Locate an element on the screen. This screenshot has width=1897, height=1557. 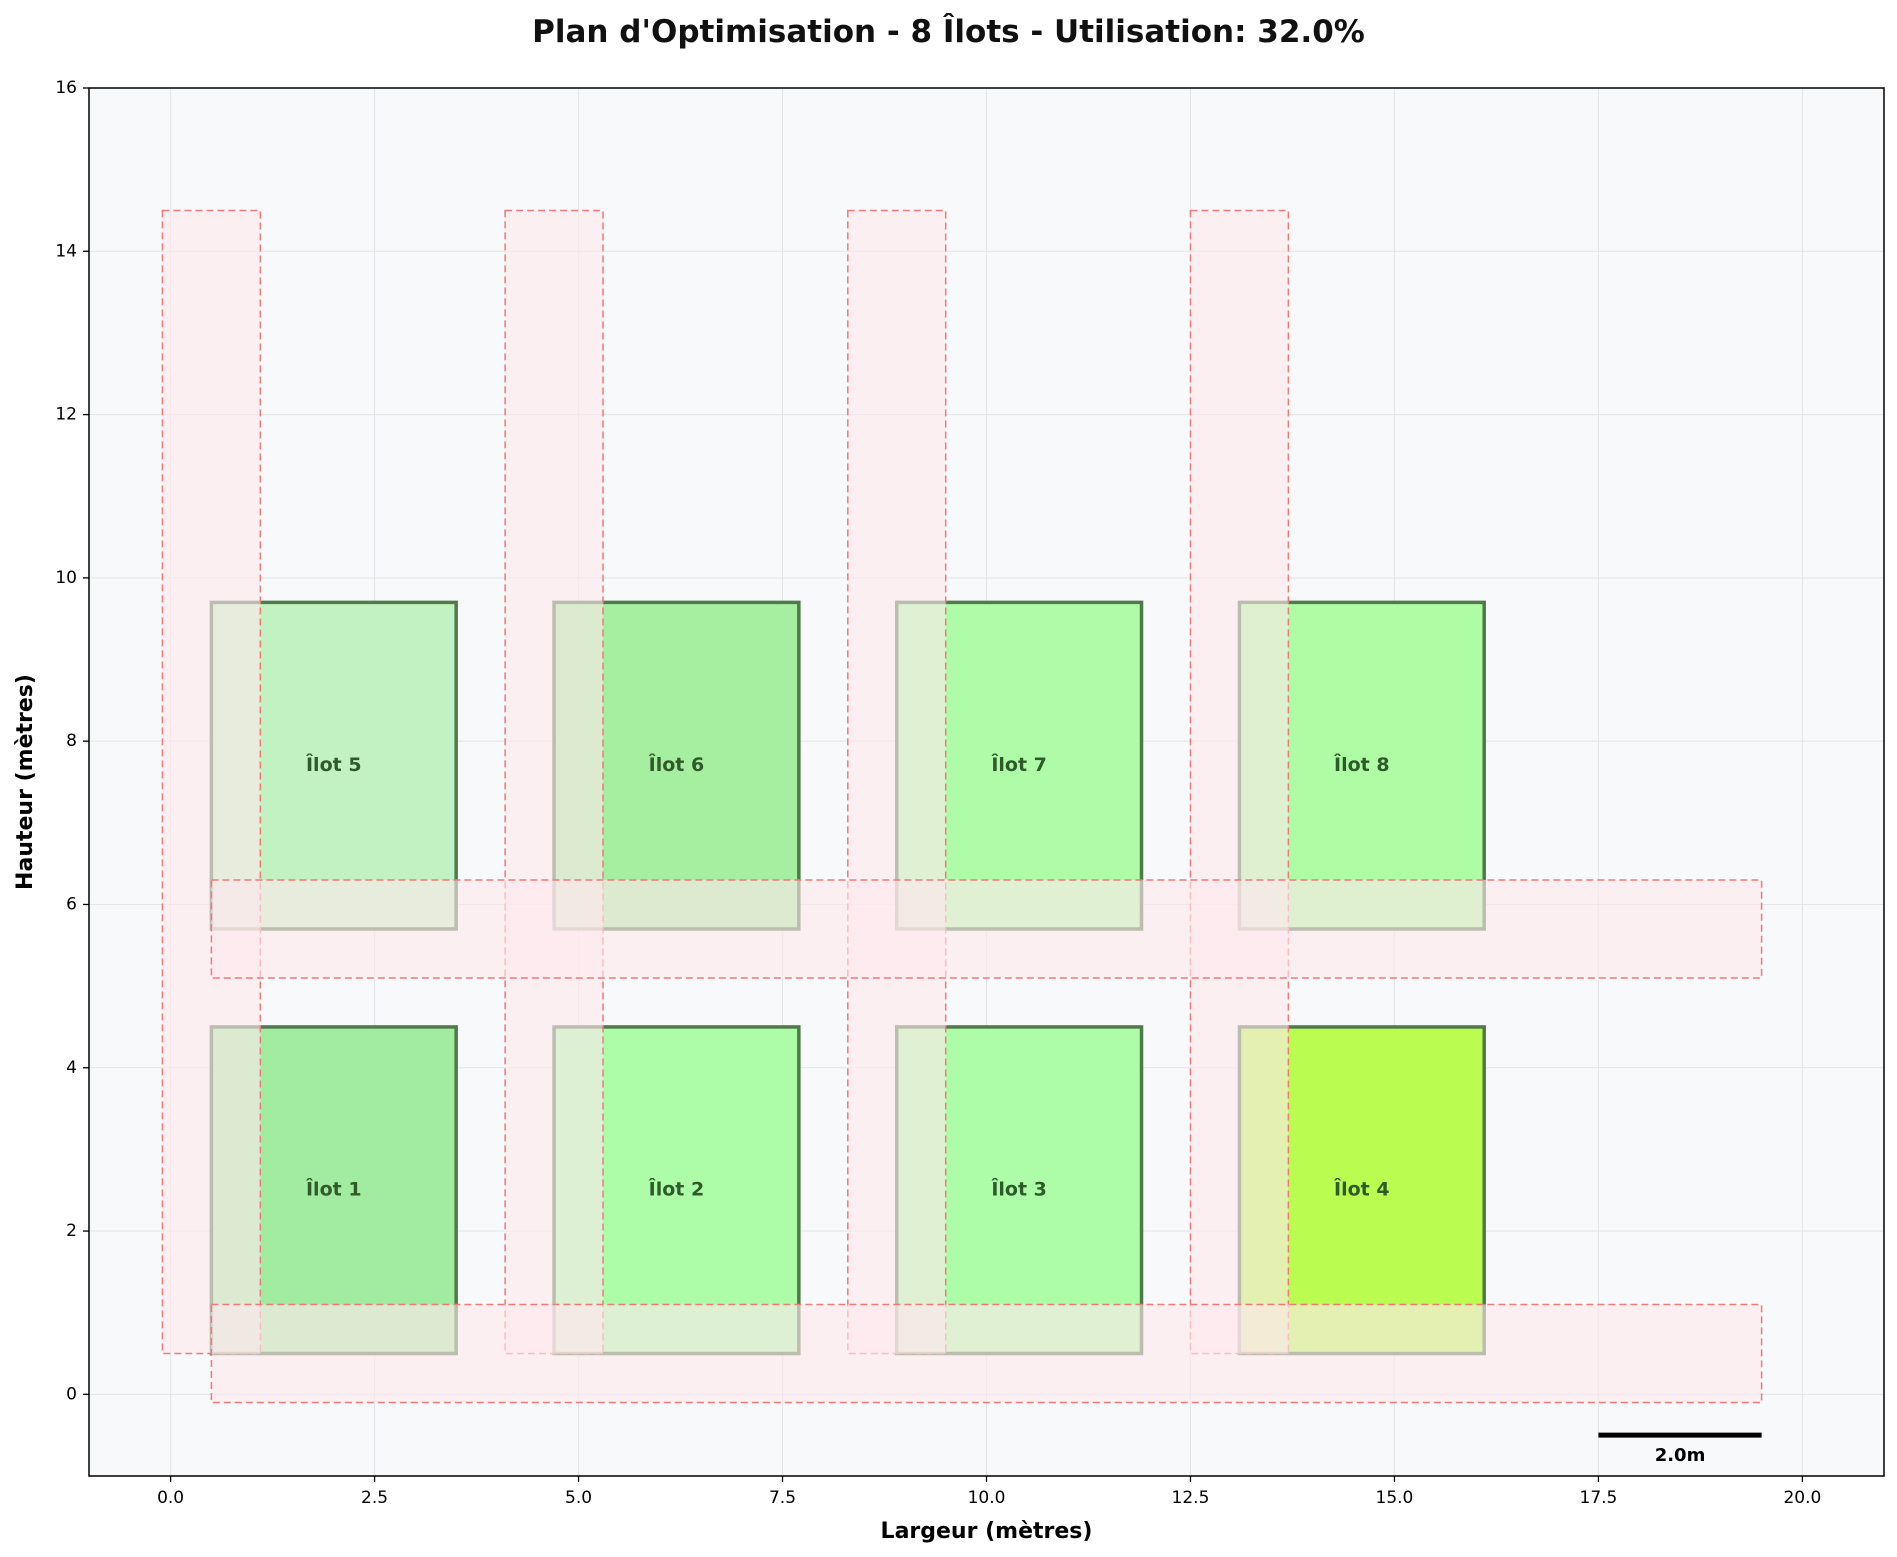
x-tick-label: 12.5 is located at coordinates (1191, 1498).